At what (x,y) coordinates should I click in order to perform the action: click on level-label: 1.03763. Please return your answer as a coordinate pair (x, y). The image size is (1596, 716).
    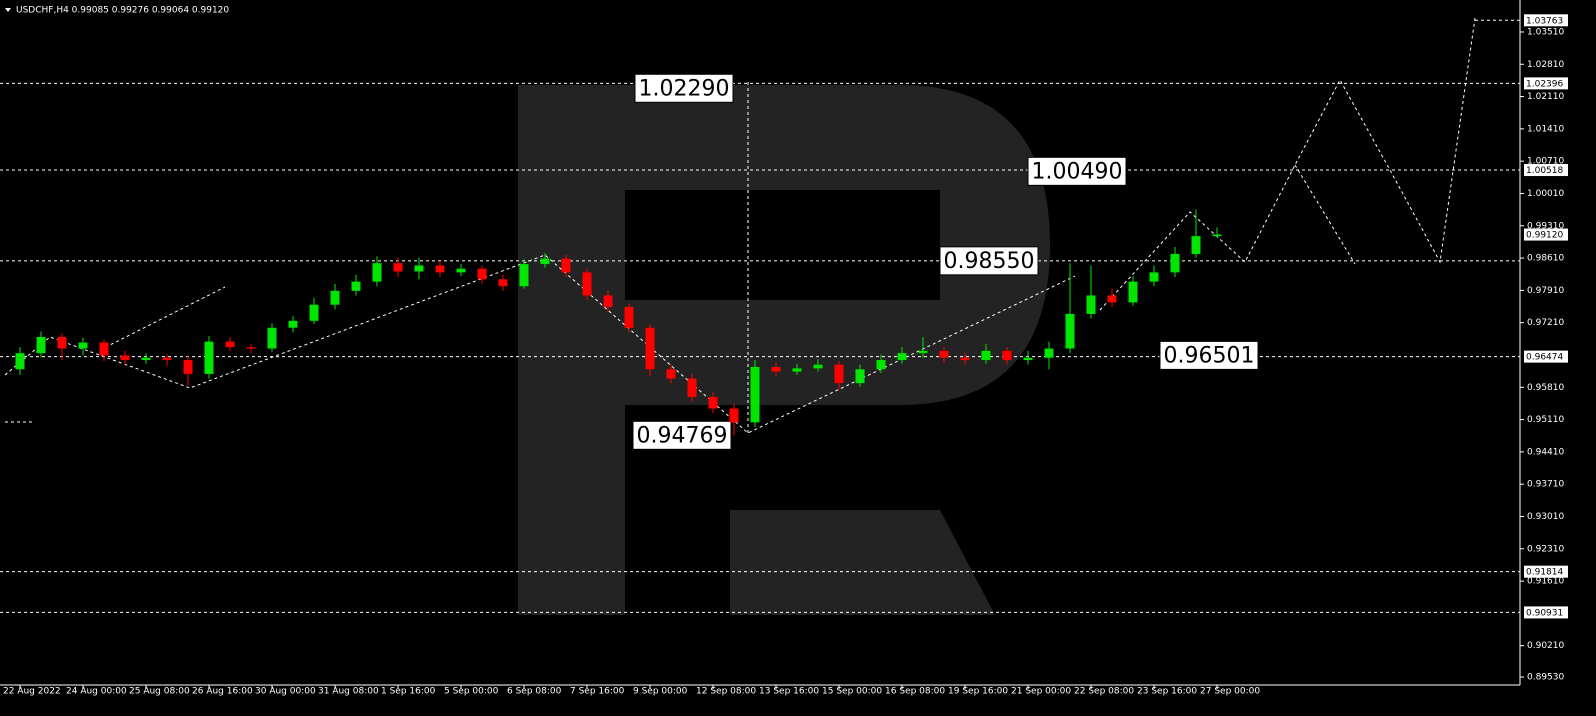
    Looking at the image, I should click on (1544, 21).